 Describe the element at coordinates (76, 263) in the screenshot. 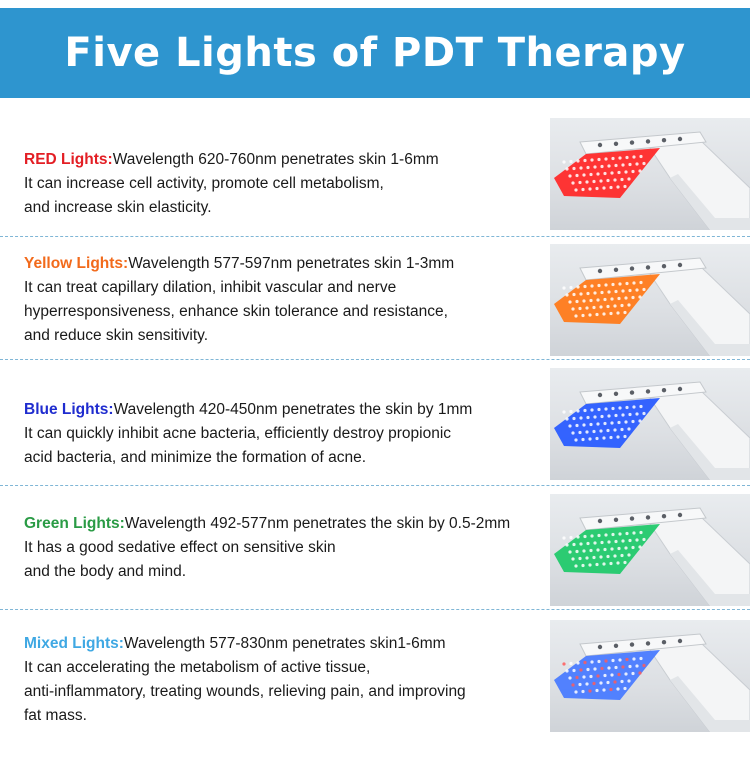

I see `light-label-yellow: Yellow Lights:` at that location.